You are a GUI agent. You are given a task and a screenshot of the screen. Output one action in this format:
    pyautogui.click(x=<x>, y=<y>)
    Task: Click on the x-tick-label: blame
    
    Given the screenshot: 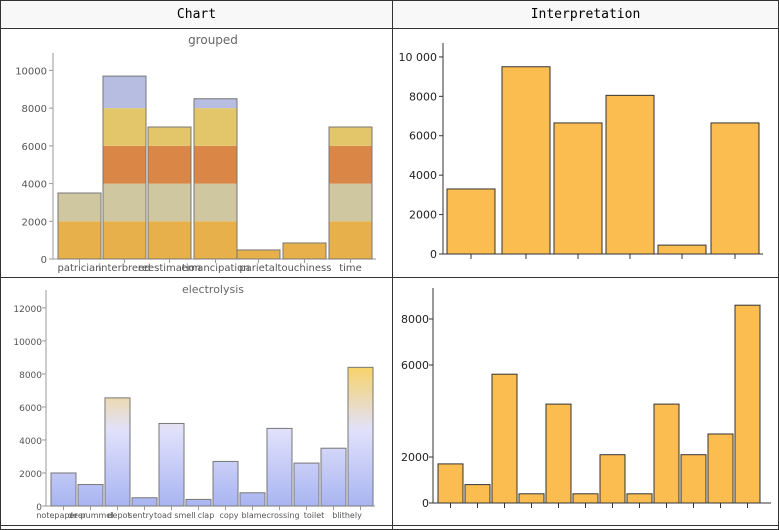 What is the action you would take?
    pyautogui.click(x=254, y=515)
    